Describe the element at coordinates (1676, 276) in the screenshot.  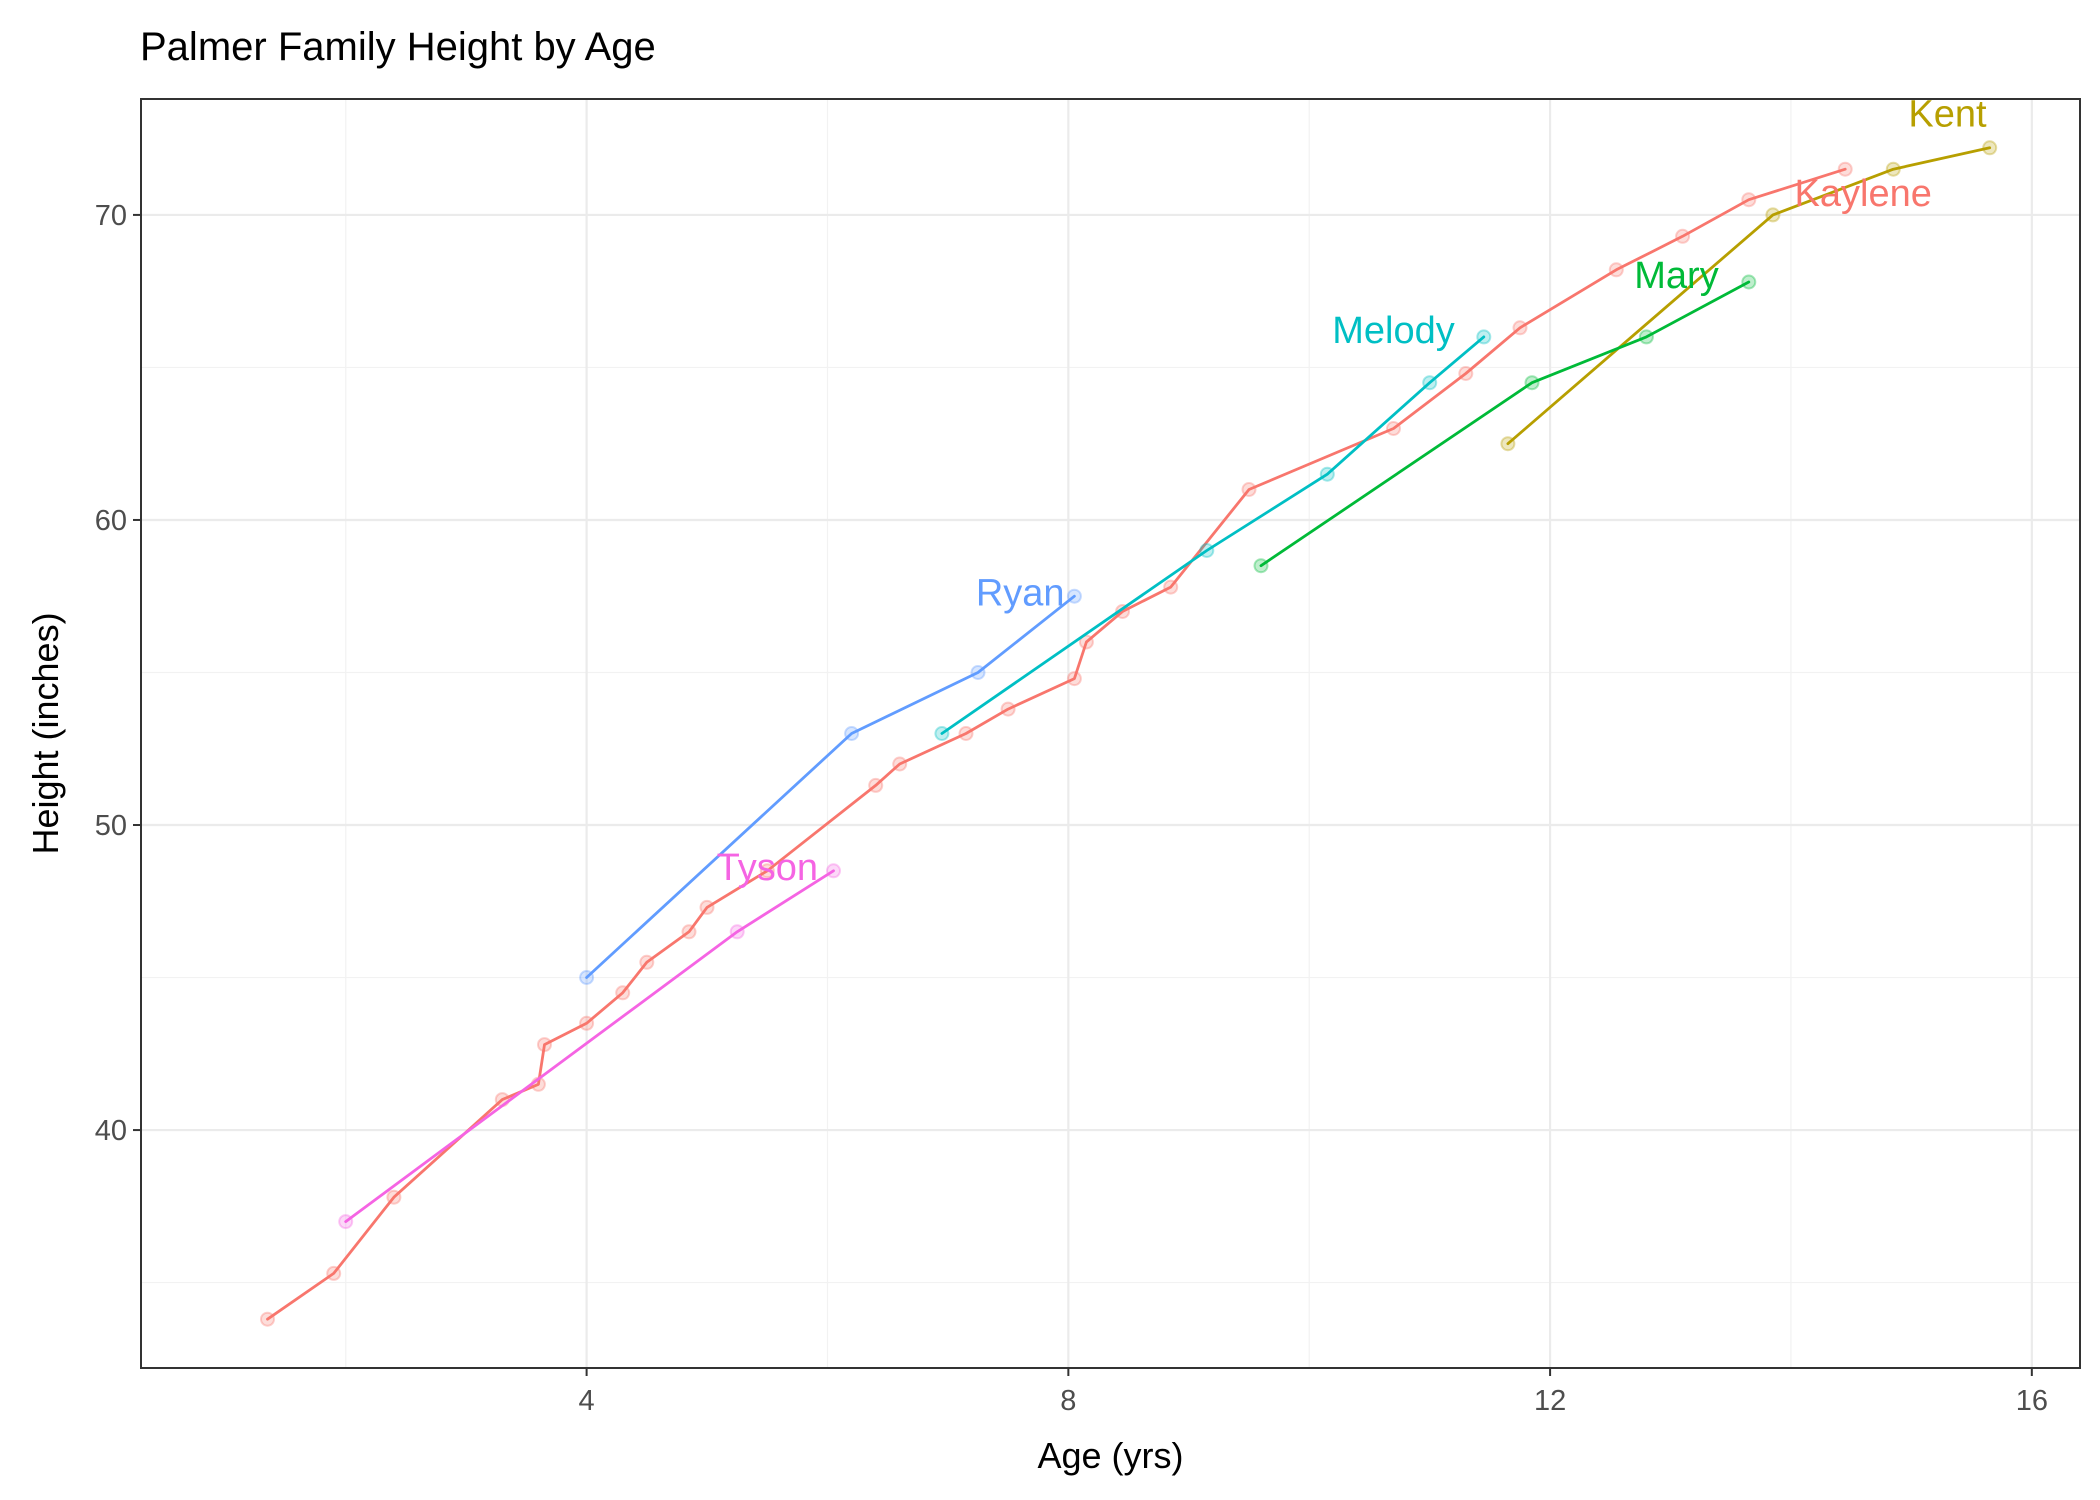
I see `series-label-mary: Mary` at that location.